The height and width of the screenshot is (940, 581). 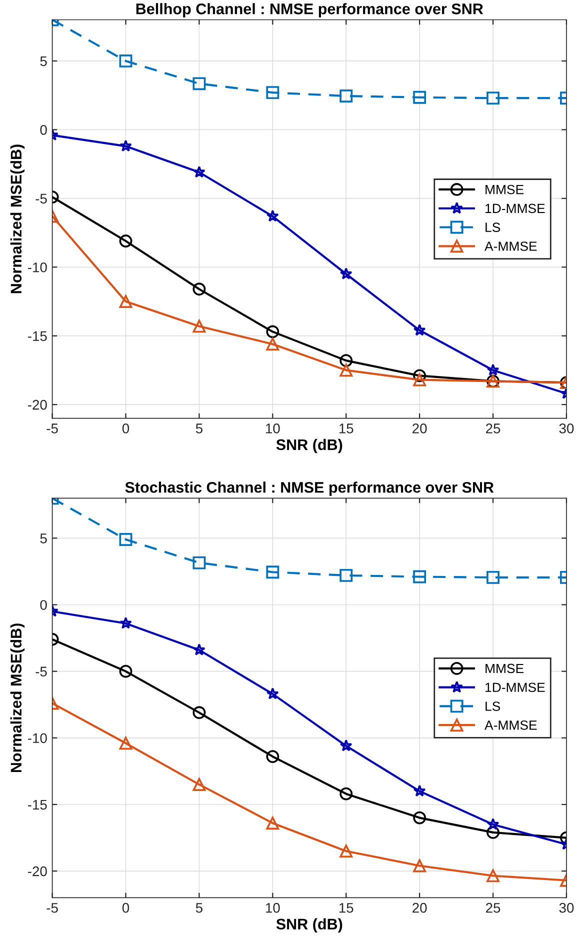 I want to click on chart-title: Stochastic Channel : NMSE performance over SNR, so click(x=309, y=489).